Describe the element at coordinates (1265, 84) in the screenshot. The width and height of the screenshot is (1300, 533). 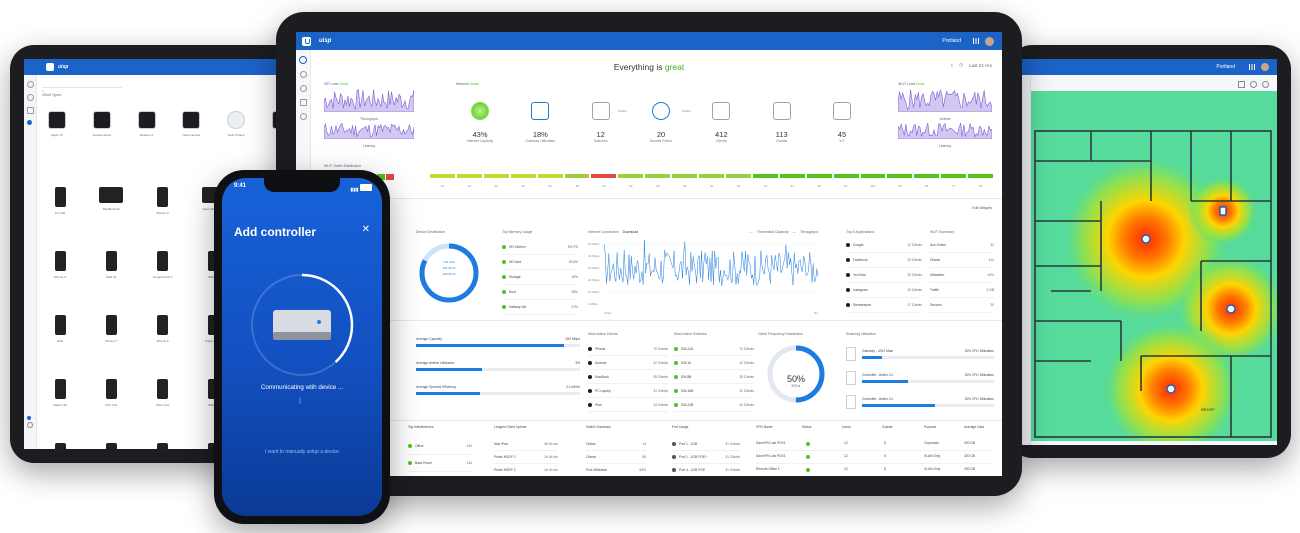
I see `layers-icon` at that location.